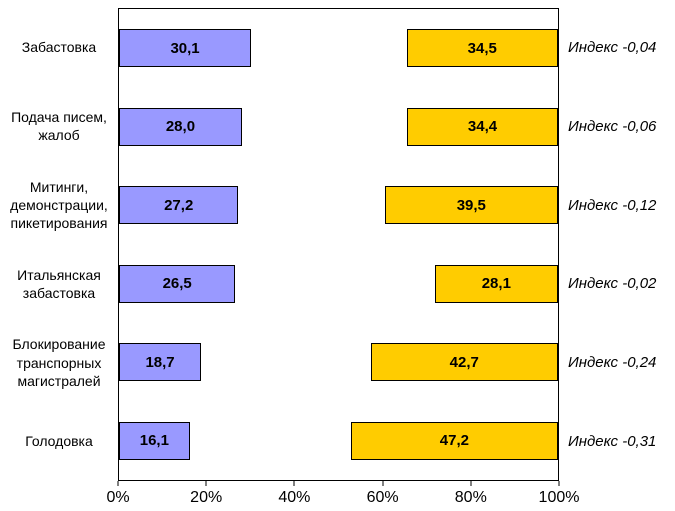 The height and width of the screenshot is (511, 675). I want to click on bar-value-label: 34,5, so click(482, 48).